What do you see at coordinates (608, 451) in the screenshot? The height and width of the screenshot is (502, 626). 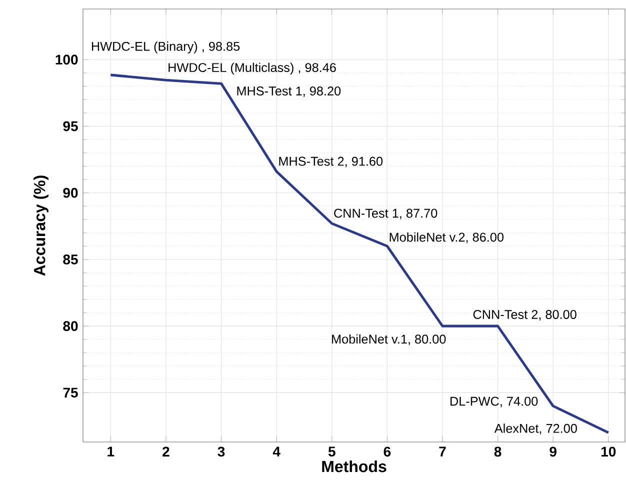 I see `x-tick-label: 10` at bounding box center [608, 451].